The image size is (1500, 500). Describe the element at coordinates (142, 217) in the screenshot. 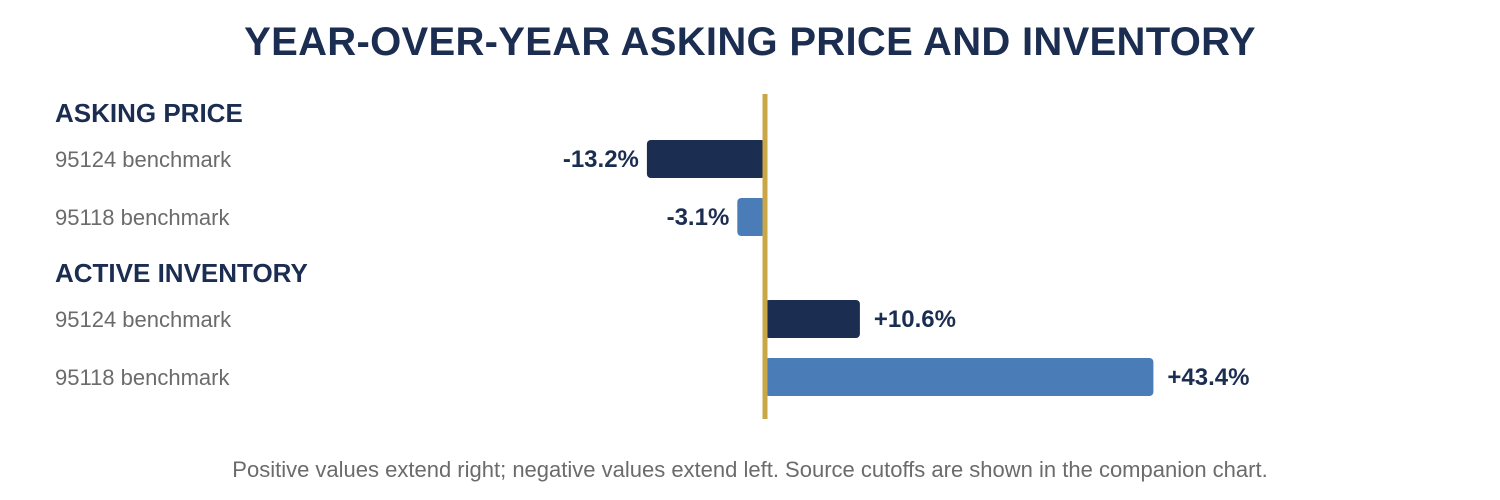

I see `row-label-asking-95118: 95118 benchmark` at that location.